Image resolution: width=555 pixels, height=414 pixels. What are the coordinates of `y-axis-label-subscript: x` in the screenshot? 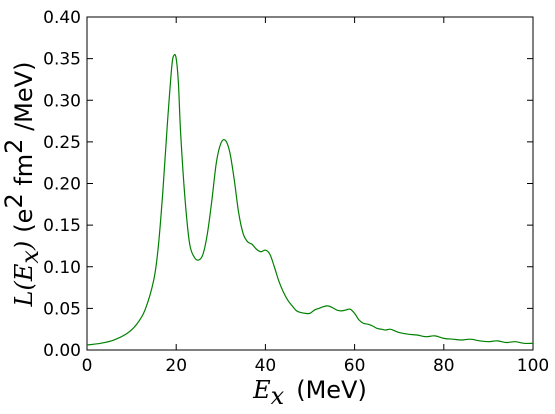 It's located at (30, 257).